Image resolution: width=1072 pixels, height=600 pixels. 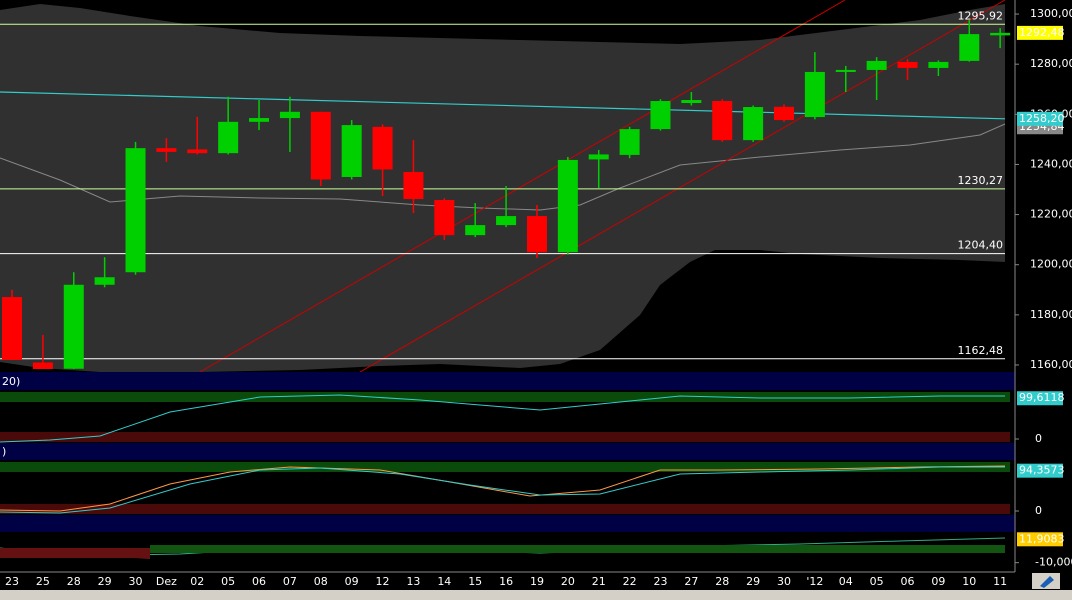 I want to click on x-tick-label: 20, so click(x=568, y=581).